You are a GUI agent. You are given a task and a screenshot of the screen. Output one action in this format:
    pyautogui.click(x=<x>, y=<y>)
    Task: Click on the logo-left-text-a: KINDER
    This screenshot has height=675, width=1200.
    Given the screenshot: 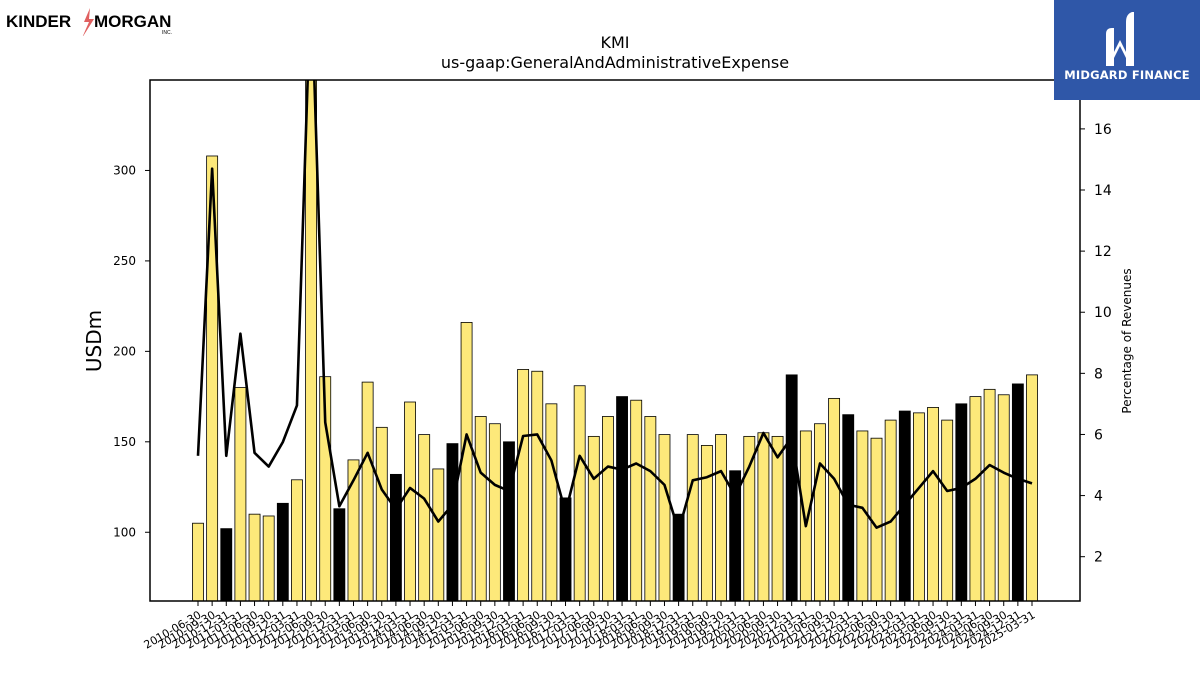 What is the action you would take?
    pyautogui.click(x=38, y=21)
    